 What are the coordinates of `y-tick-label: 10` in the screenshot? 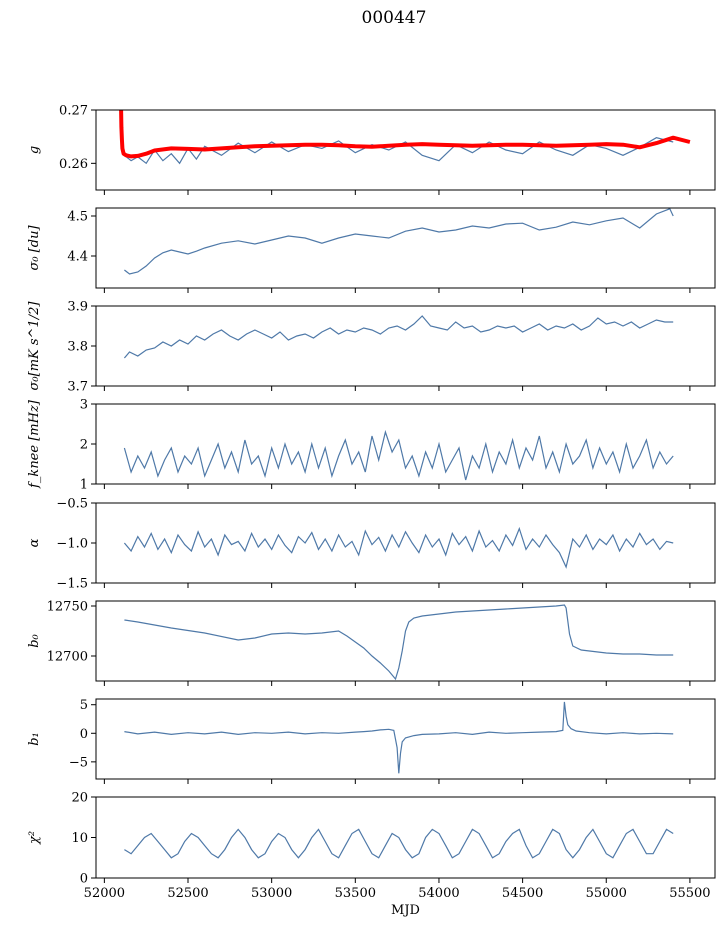 It's located at (79, 838).